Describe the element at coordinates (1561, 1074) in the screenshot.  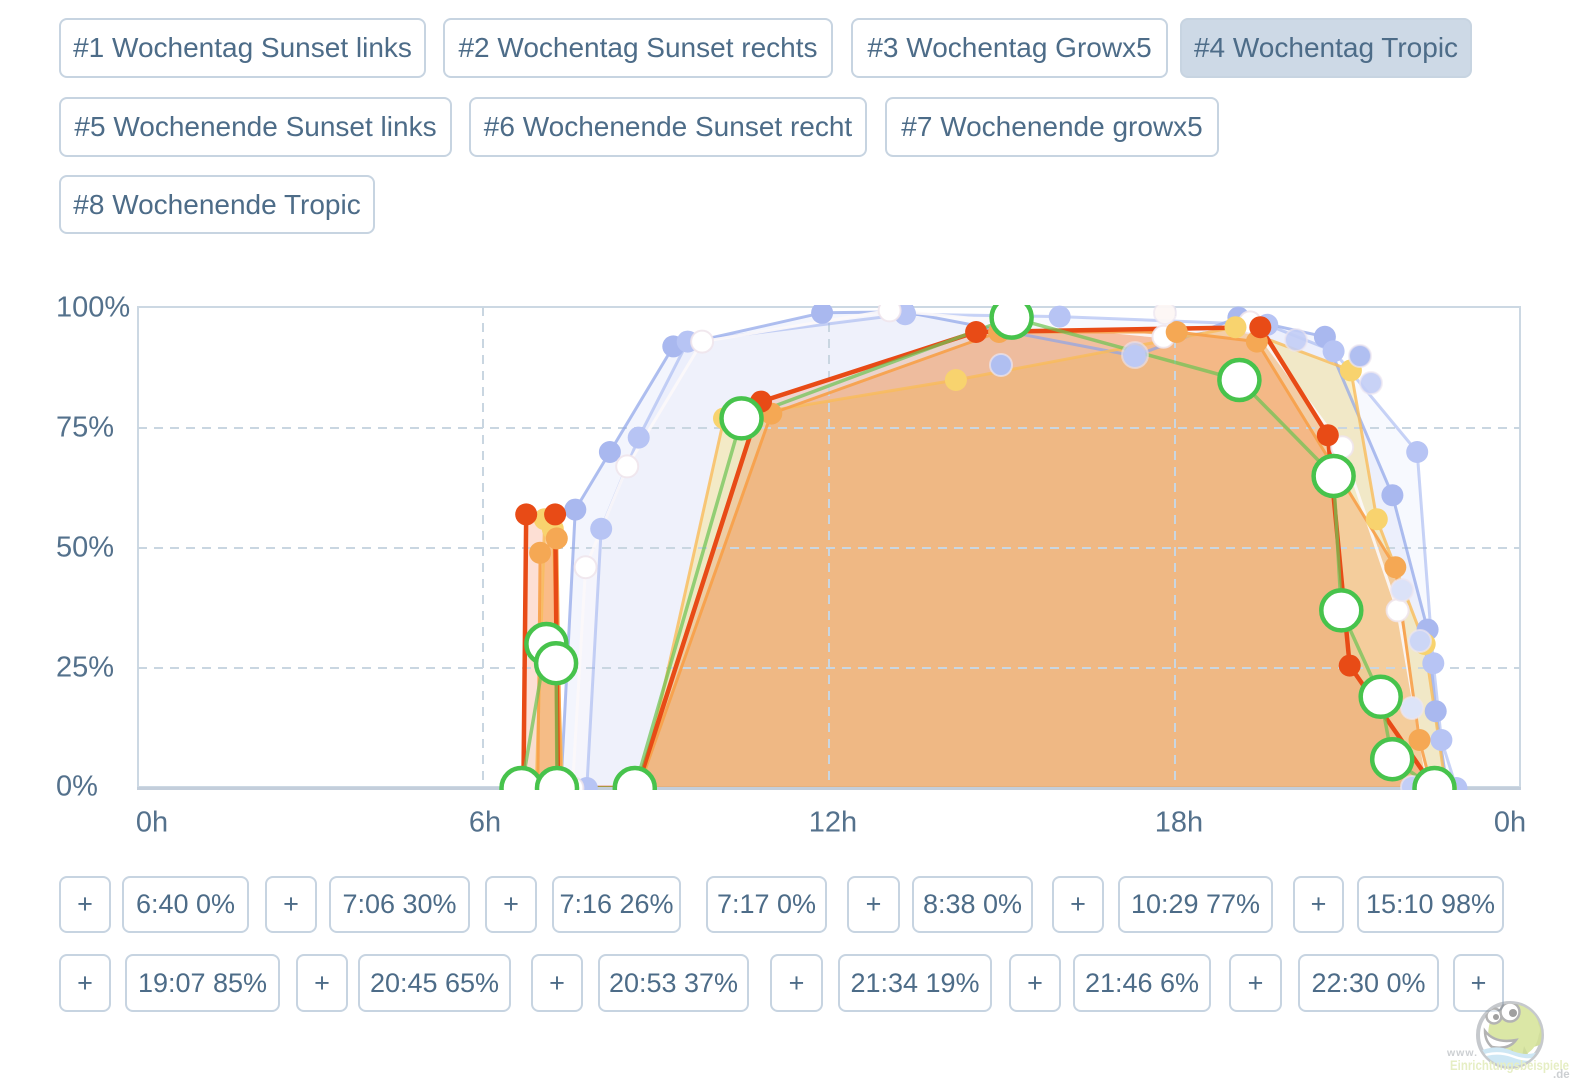
I see `svg-text: .de` at that location.